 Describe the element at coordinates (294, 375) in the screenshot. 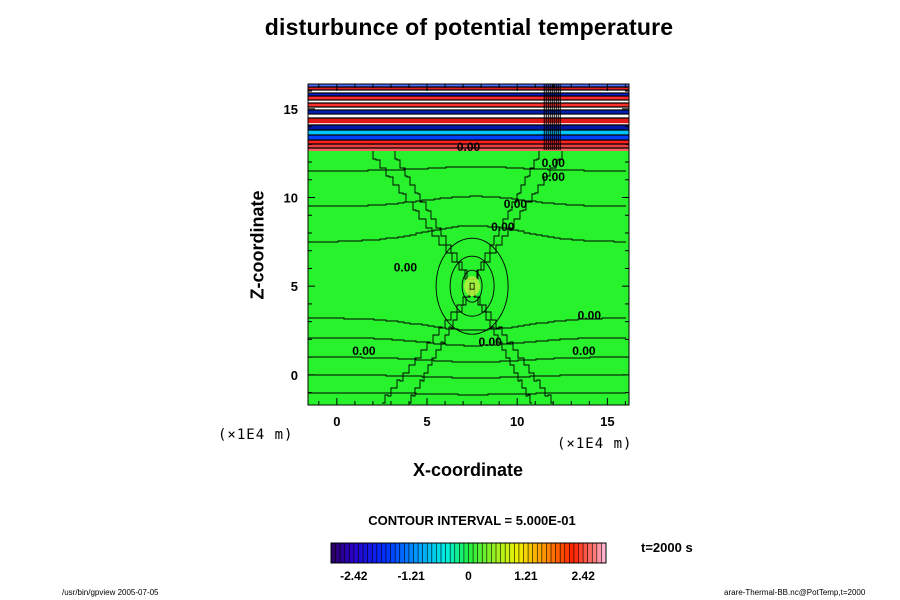

I see `y-tick-label: 0` at that location.